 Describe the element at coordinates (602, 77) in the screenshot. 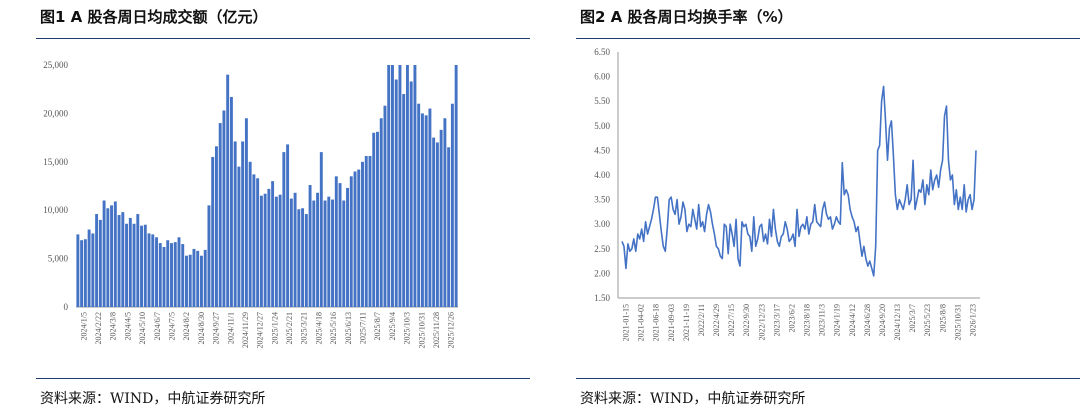

I see `y-tick-label: 6.00` at that location.